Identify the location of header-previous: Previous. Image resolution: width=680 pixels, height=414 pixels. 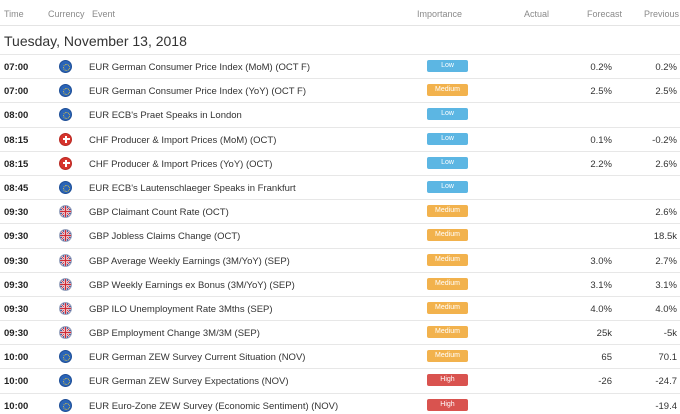
(662, 14).